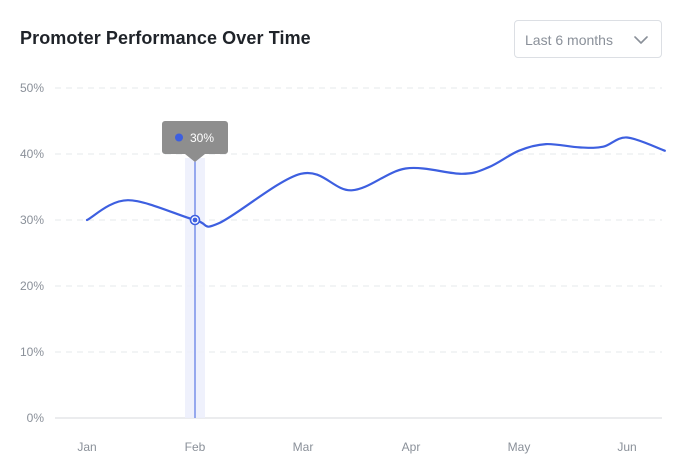  Describe the element at coordinates (303, 447) in the screenshot. I see `x-tick-label: Mar` at that location.